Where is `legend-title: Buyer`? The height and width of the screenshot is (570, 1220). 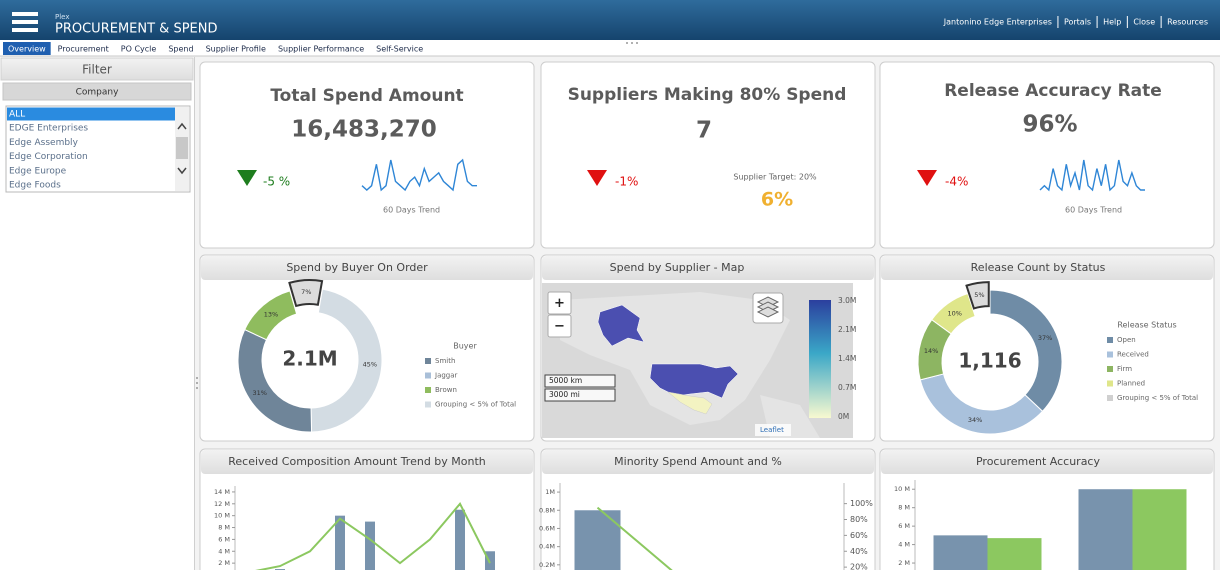 legend-title: Buyer is located at coordinates (465, 346).